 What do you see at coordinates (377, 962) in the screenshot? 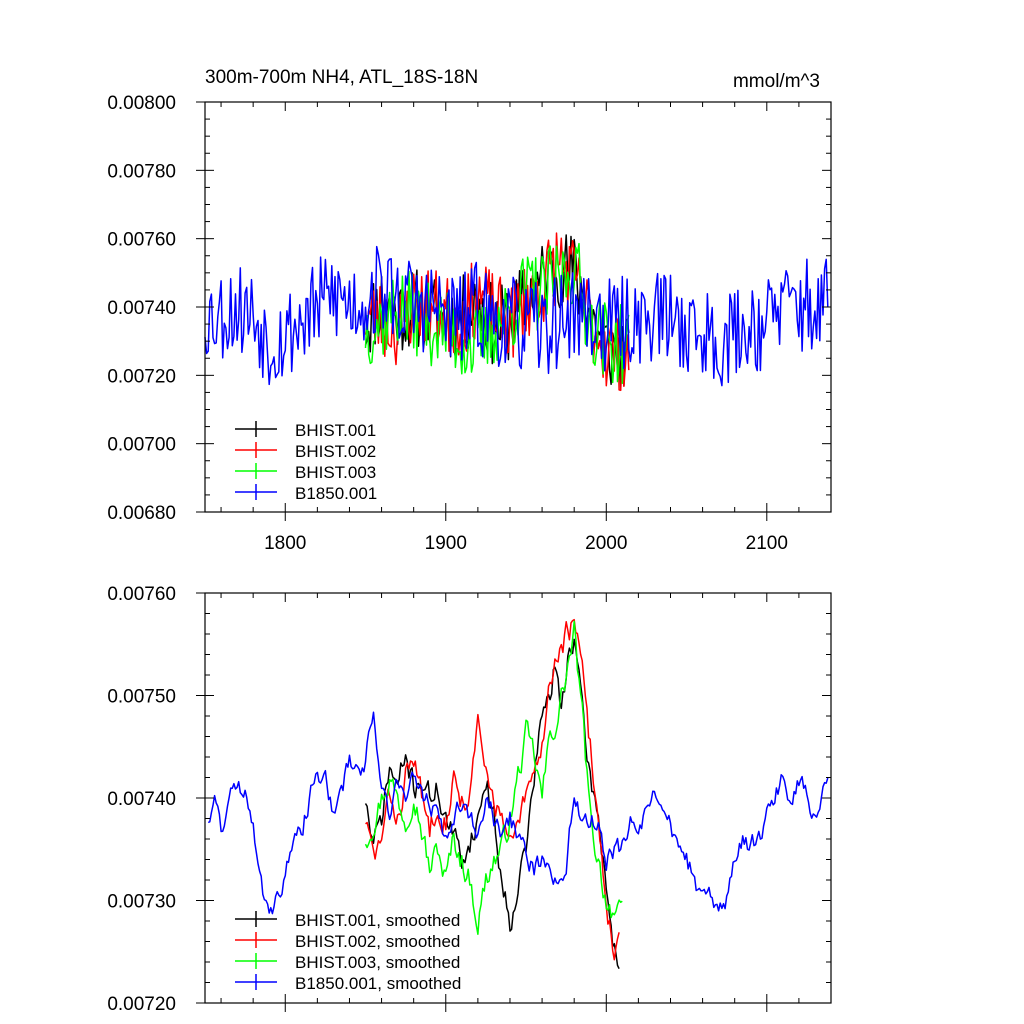
I see `legend-label: BHIST.003, smoothed` at bounding box center [377, 962].